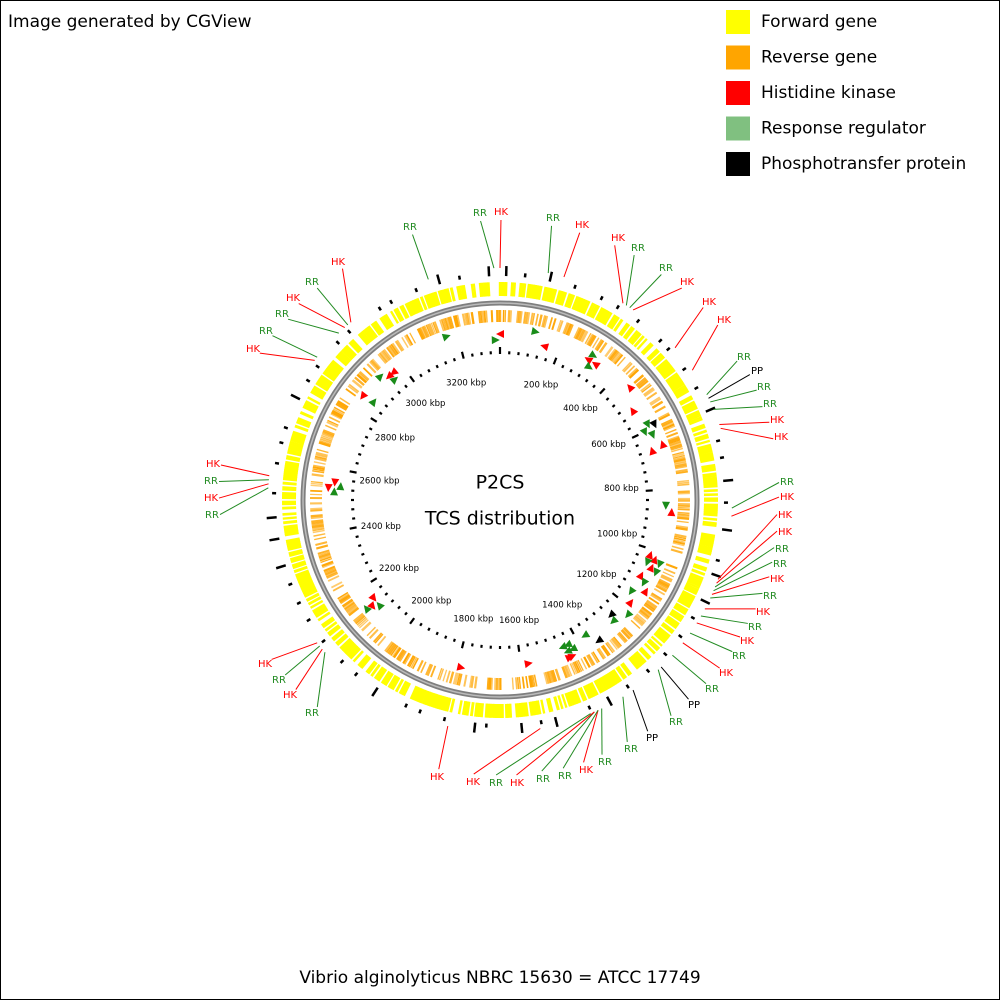  Describe the element at coordinates (321, 680) in the screenshot. I see `feature-leader` at that location.